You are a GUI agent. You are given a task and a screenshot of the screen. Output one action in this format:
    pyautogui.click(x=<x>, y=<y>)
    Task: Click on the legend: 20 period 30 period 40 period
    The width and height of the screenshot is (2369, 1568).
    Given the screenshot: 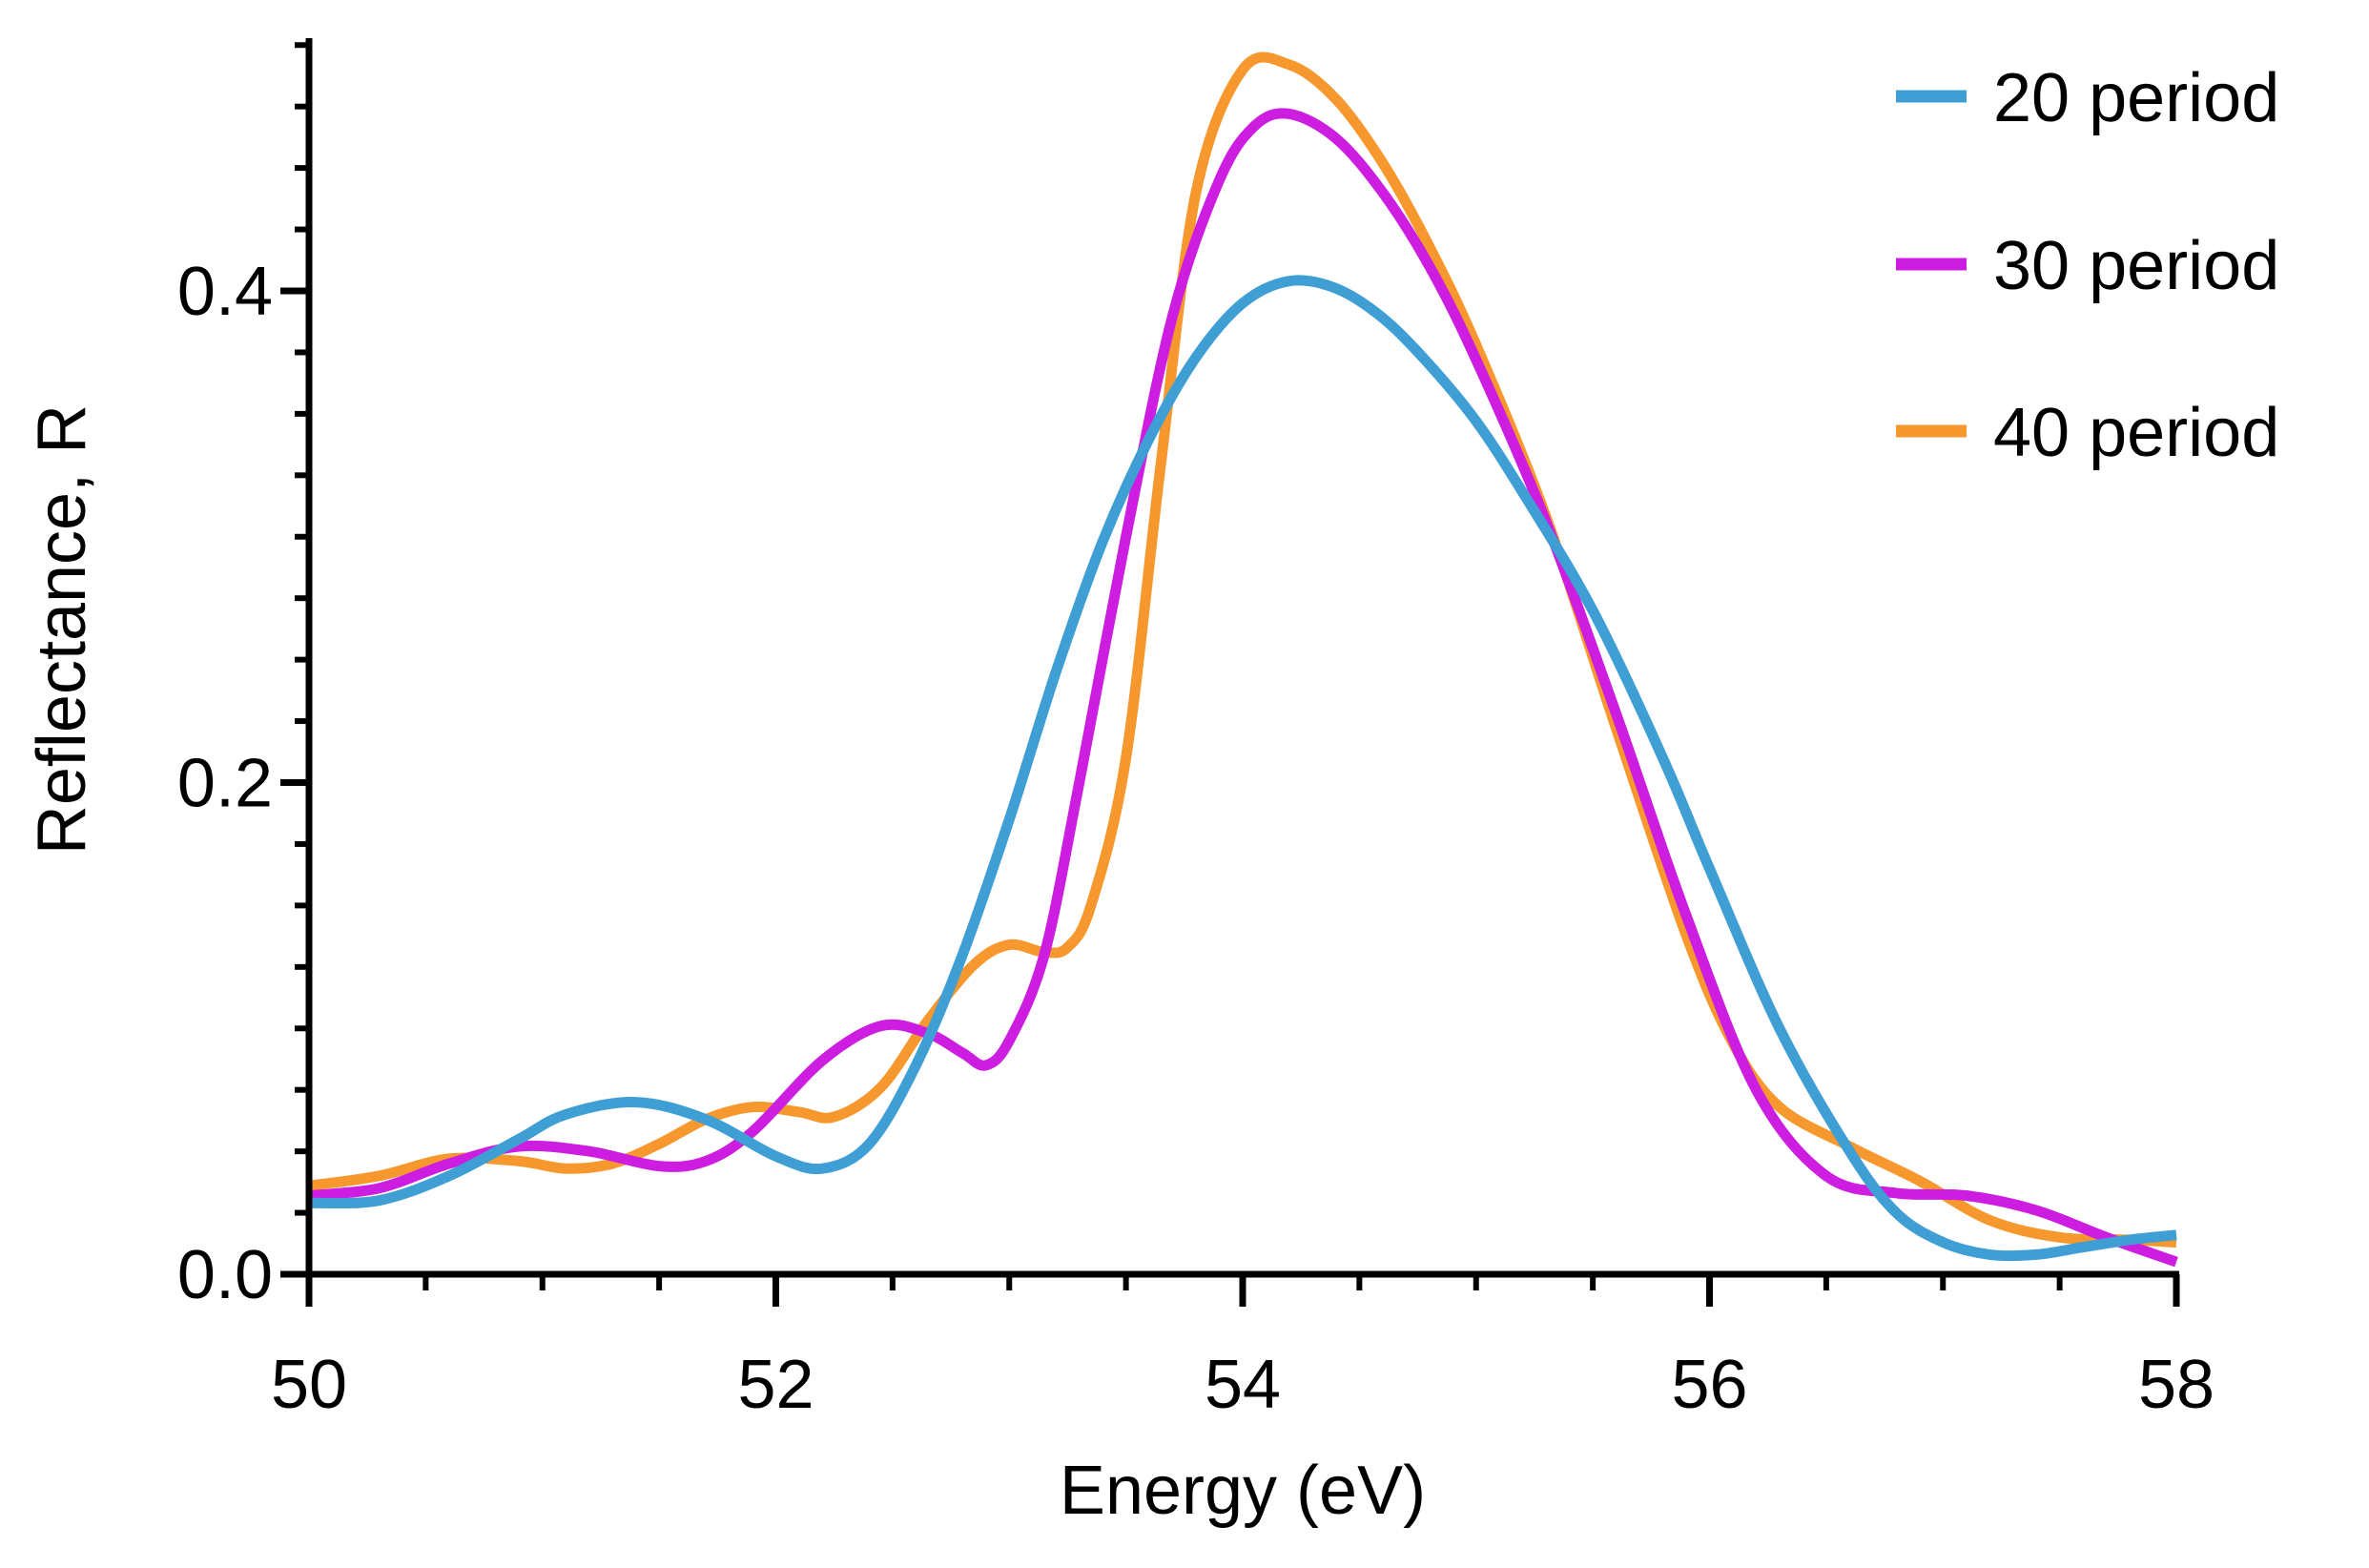 What is the action you would take?
    pyautogui.click(x=2087, y=265)
    